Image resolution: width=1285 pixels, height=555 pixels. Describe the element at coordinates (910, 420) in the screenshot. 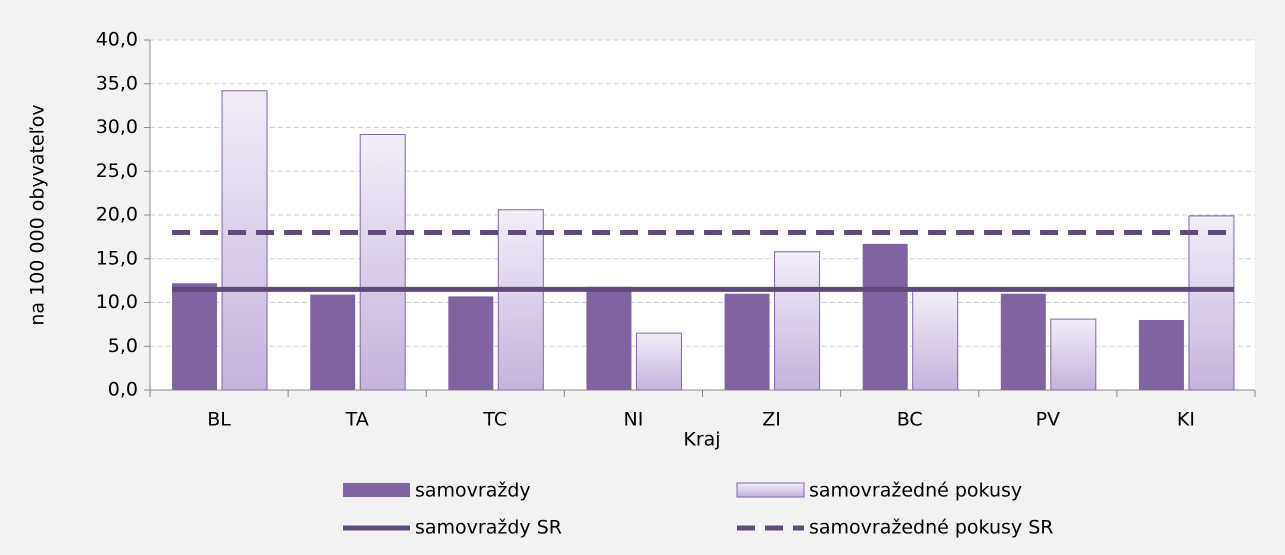

I see `x-tick-label: BC` at that location.